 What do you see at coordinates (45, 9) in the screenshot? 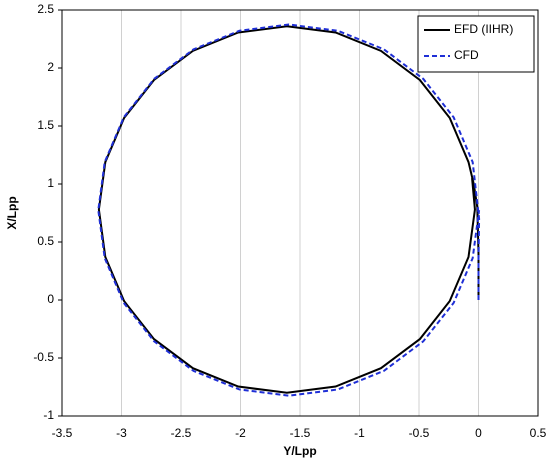
I see `y-tick-label: 2.5` at bounding box center [45, 9].